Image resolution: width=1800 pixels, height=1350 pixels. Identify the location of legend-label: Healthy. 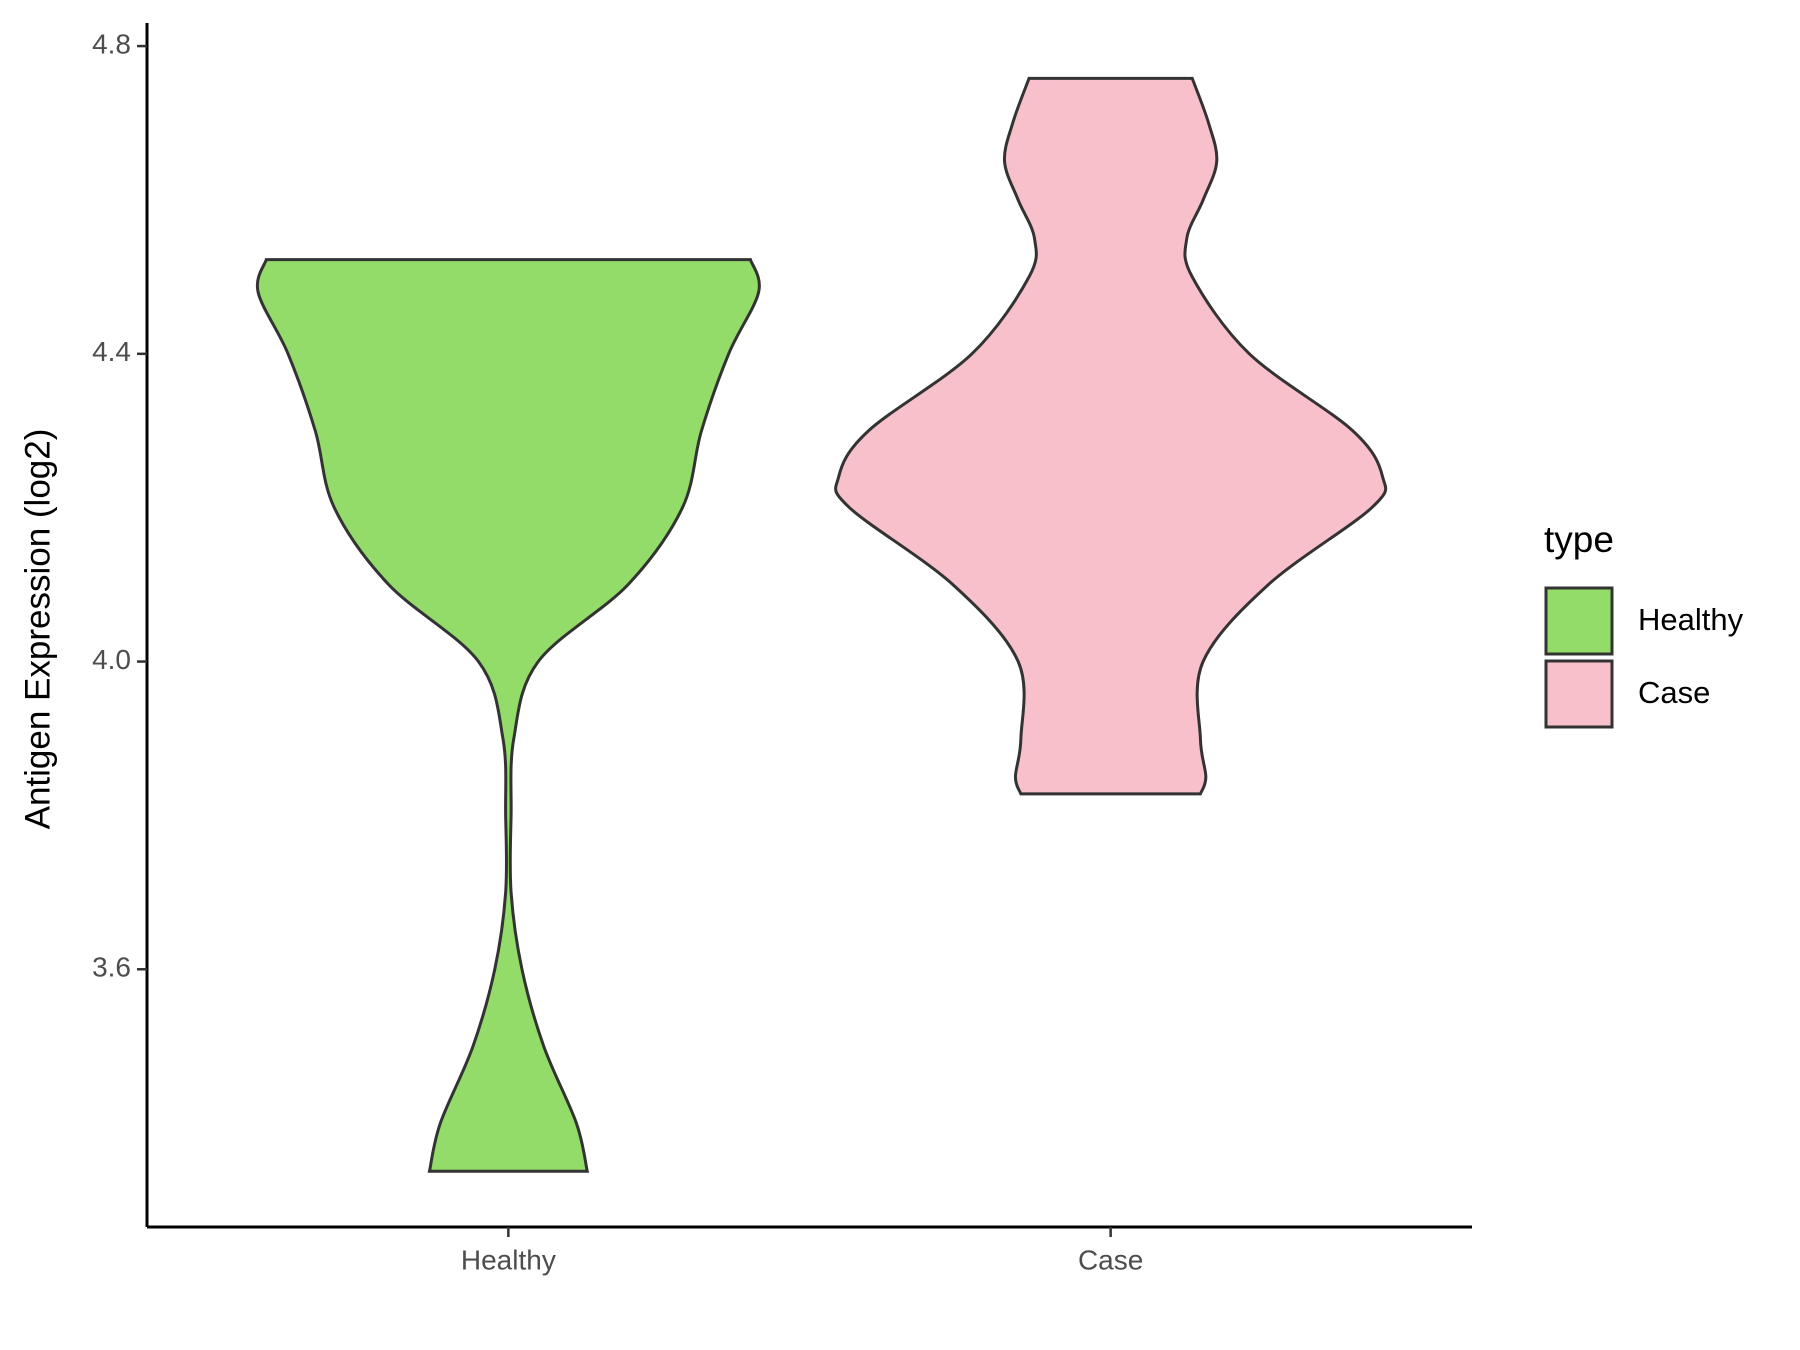
(1691, 619).